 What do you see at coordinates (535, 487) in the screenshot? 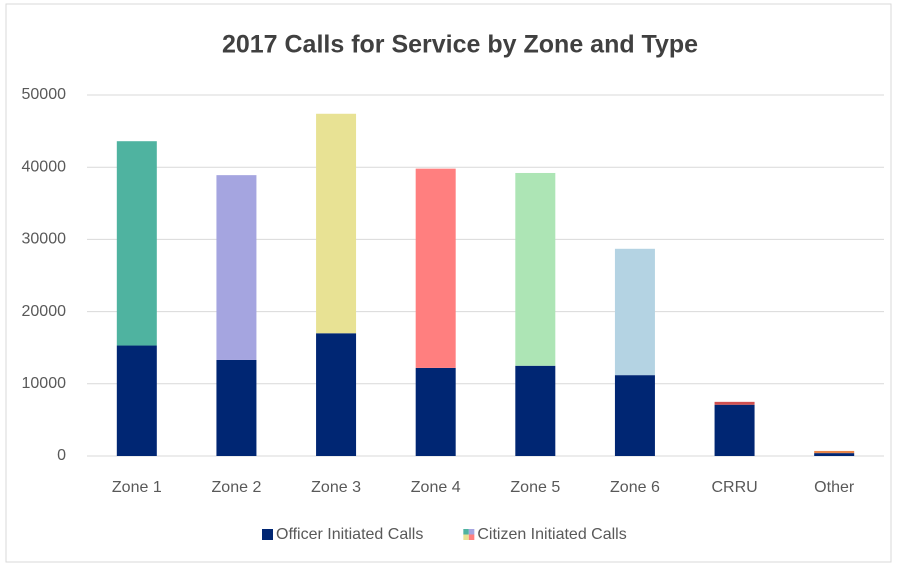
I see `x-tick-label: Zone 5` at bounding box center [535, 487].